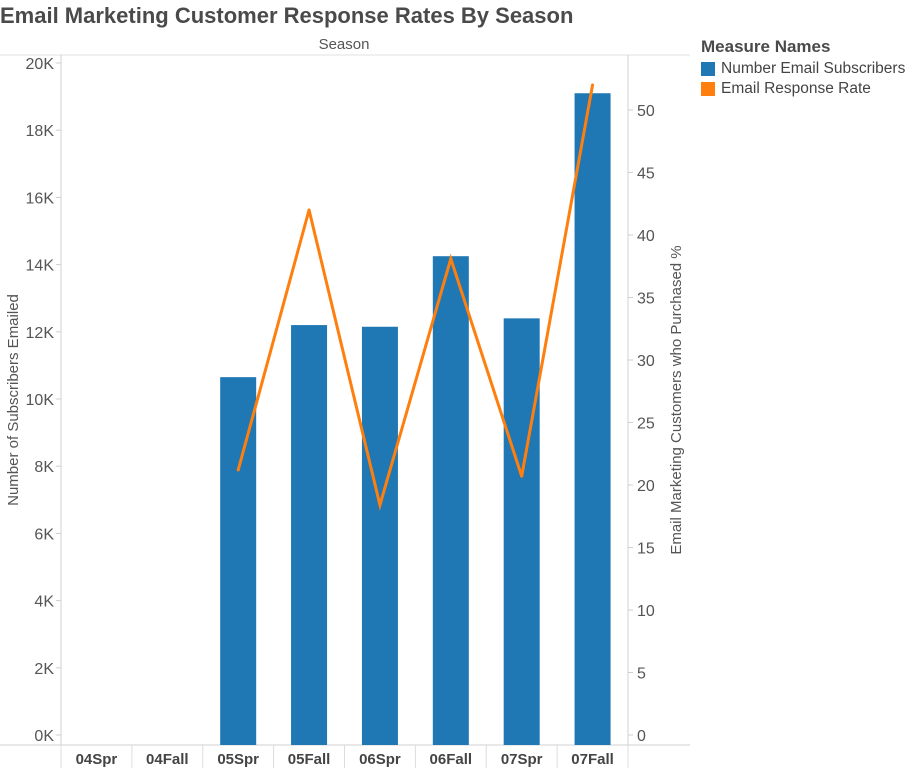 The image size is (916, 768). What do you see at coordinates (380, 759) in the screenshot?
I see `x-tick-label: 06Spr` at bounding box center [380, 759].